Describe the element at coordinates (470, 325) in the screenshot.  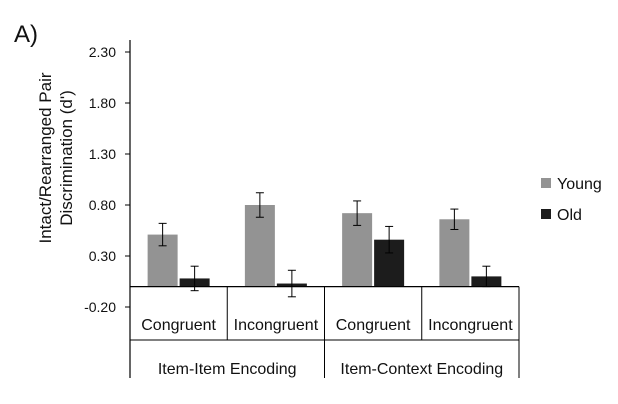
I see `category-label-4: Incongruent` at that location.